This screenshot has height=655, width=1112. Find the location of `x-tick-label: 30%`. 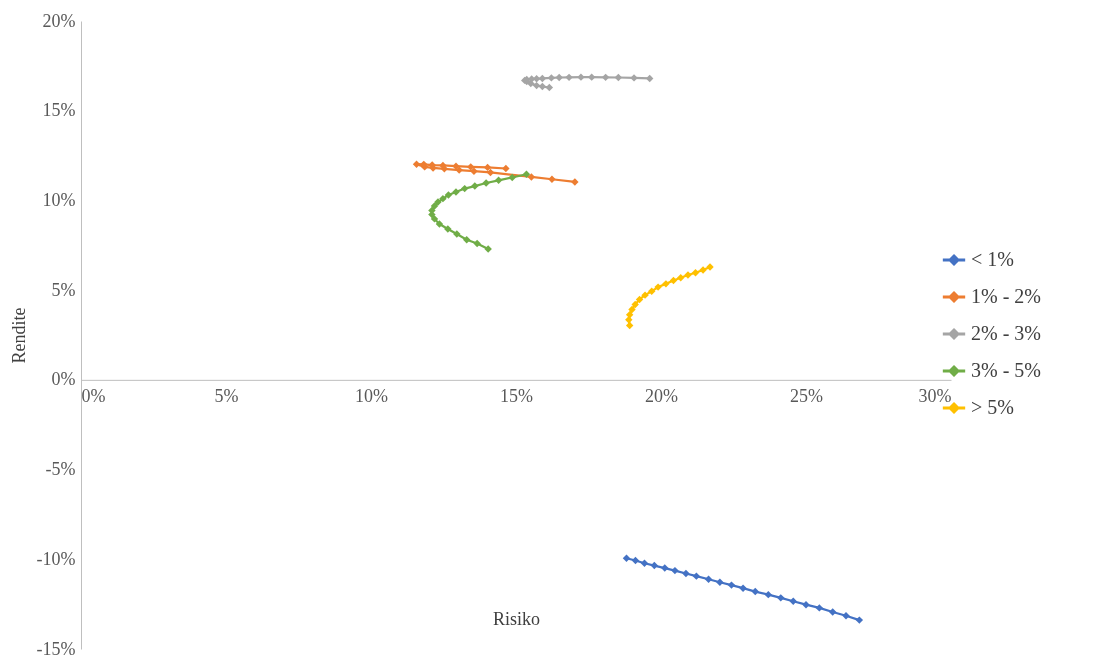

x-tick-label: 30% is located at coordinates (935, 396).